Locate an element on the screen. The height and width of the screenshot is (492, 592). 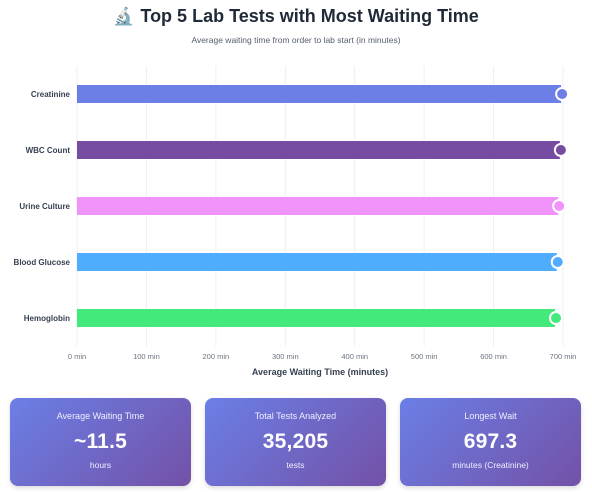
stat-card-longest-wait: Longest Wait 697.3 minutes (Creatinine) is located at coordinates (490, 442).